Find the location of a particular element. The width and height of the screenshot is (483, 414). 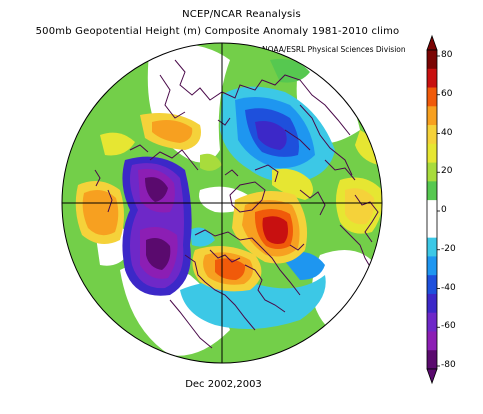

positive-anomaly-atlantic is located at coordinates (270, 227).